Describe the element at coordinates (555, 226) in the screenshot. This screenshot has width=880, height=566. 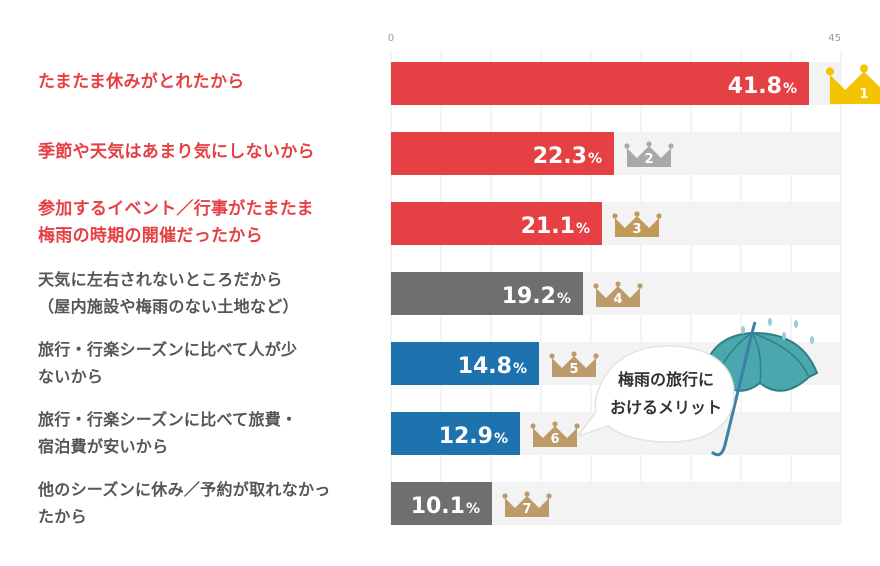
I see `bar-value-label: 21.1%` at that location.